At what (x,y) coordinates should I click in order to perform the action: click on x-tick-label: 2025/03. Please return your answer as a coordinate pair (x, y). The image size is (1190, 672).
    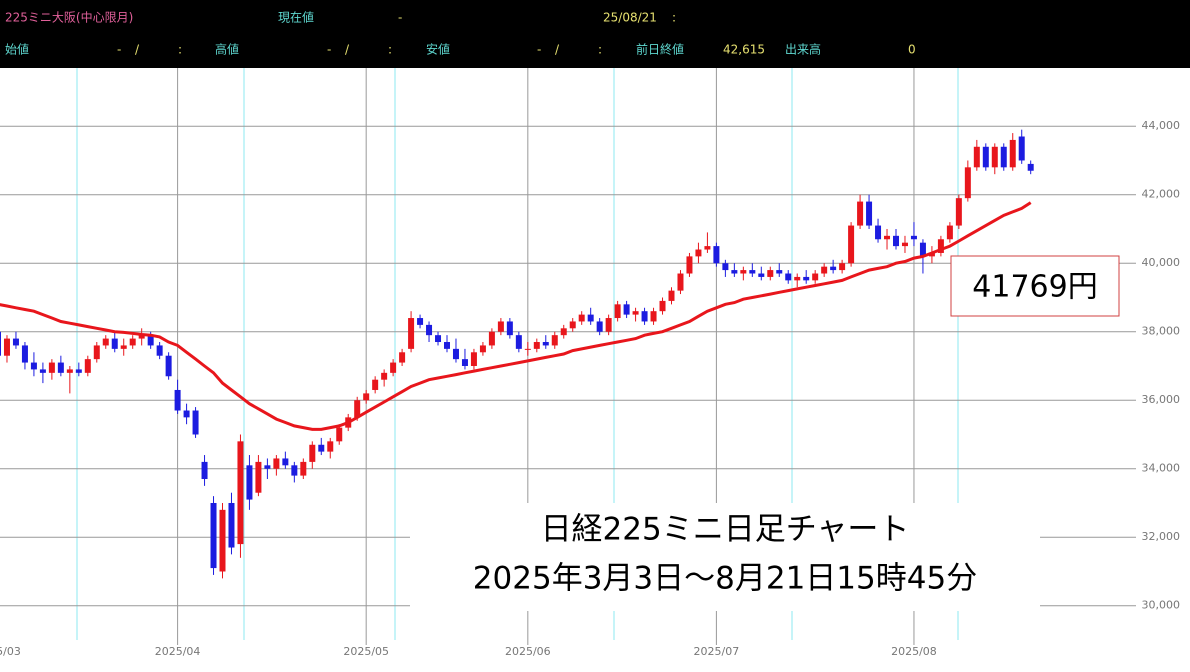
    Looking at the image, I should click on (10, 651).